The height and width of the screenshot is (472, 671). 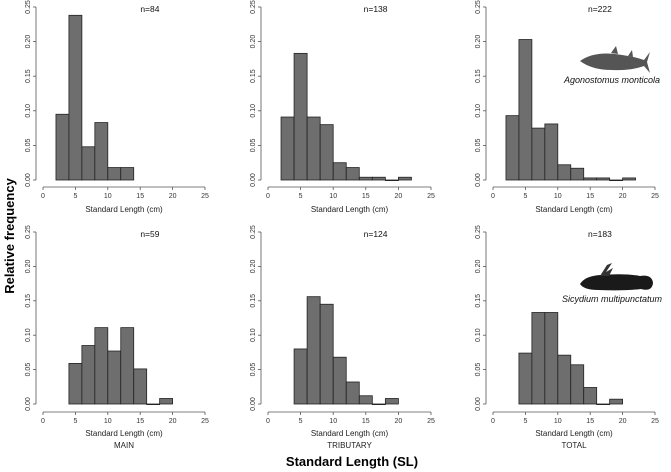 I want to click on group-label: TRIBUTARY, so click(x=349, y=445).